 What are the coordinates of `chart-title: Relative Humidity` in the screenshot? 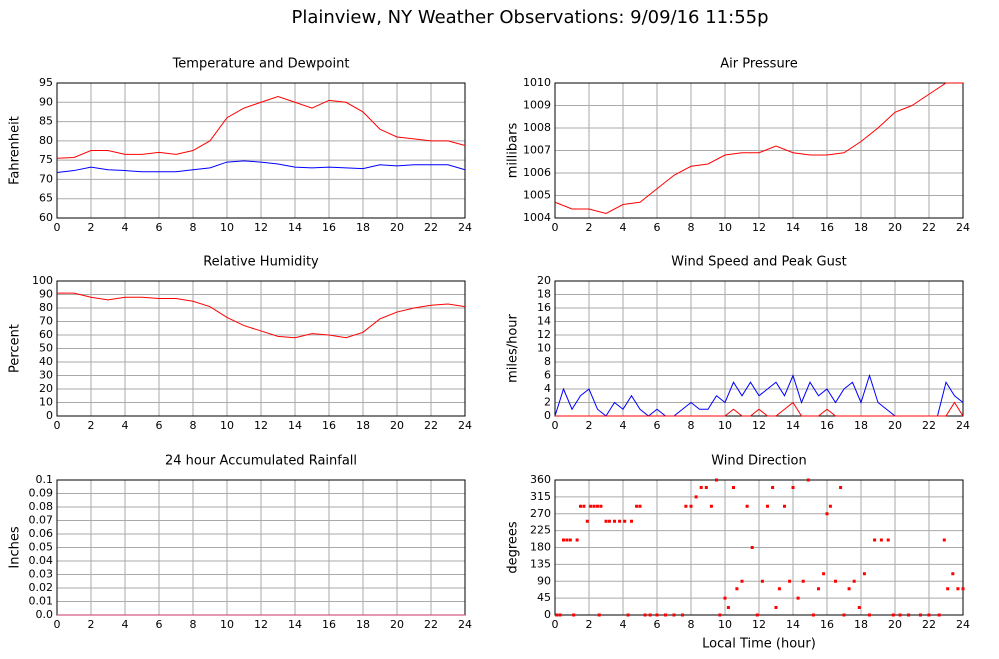 It's located at (261, 262).